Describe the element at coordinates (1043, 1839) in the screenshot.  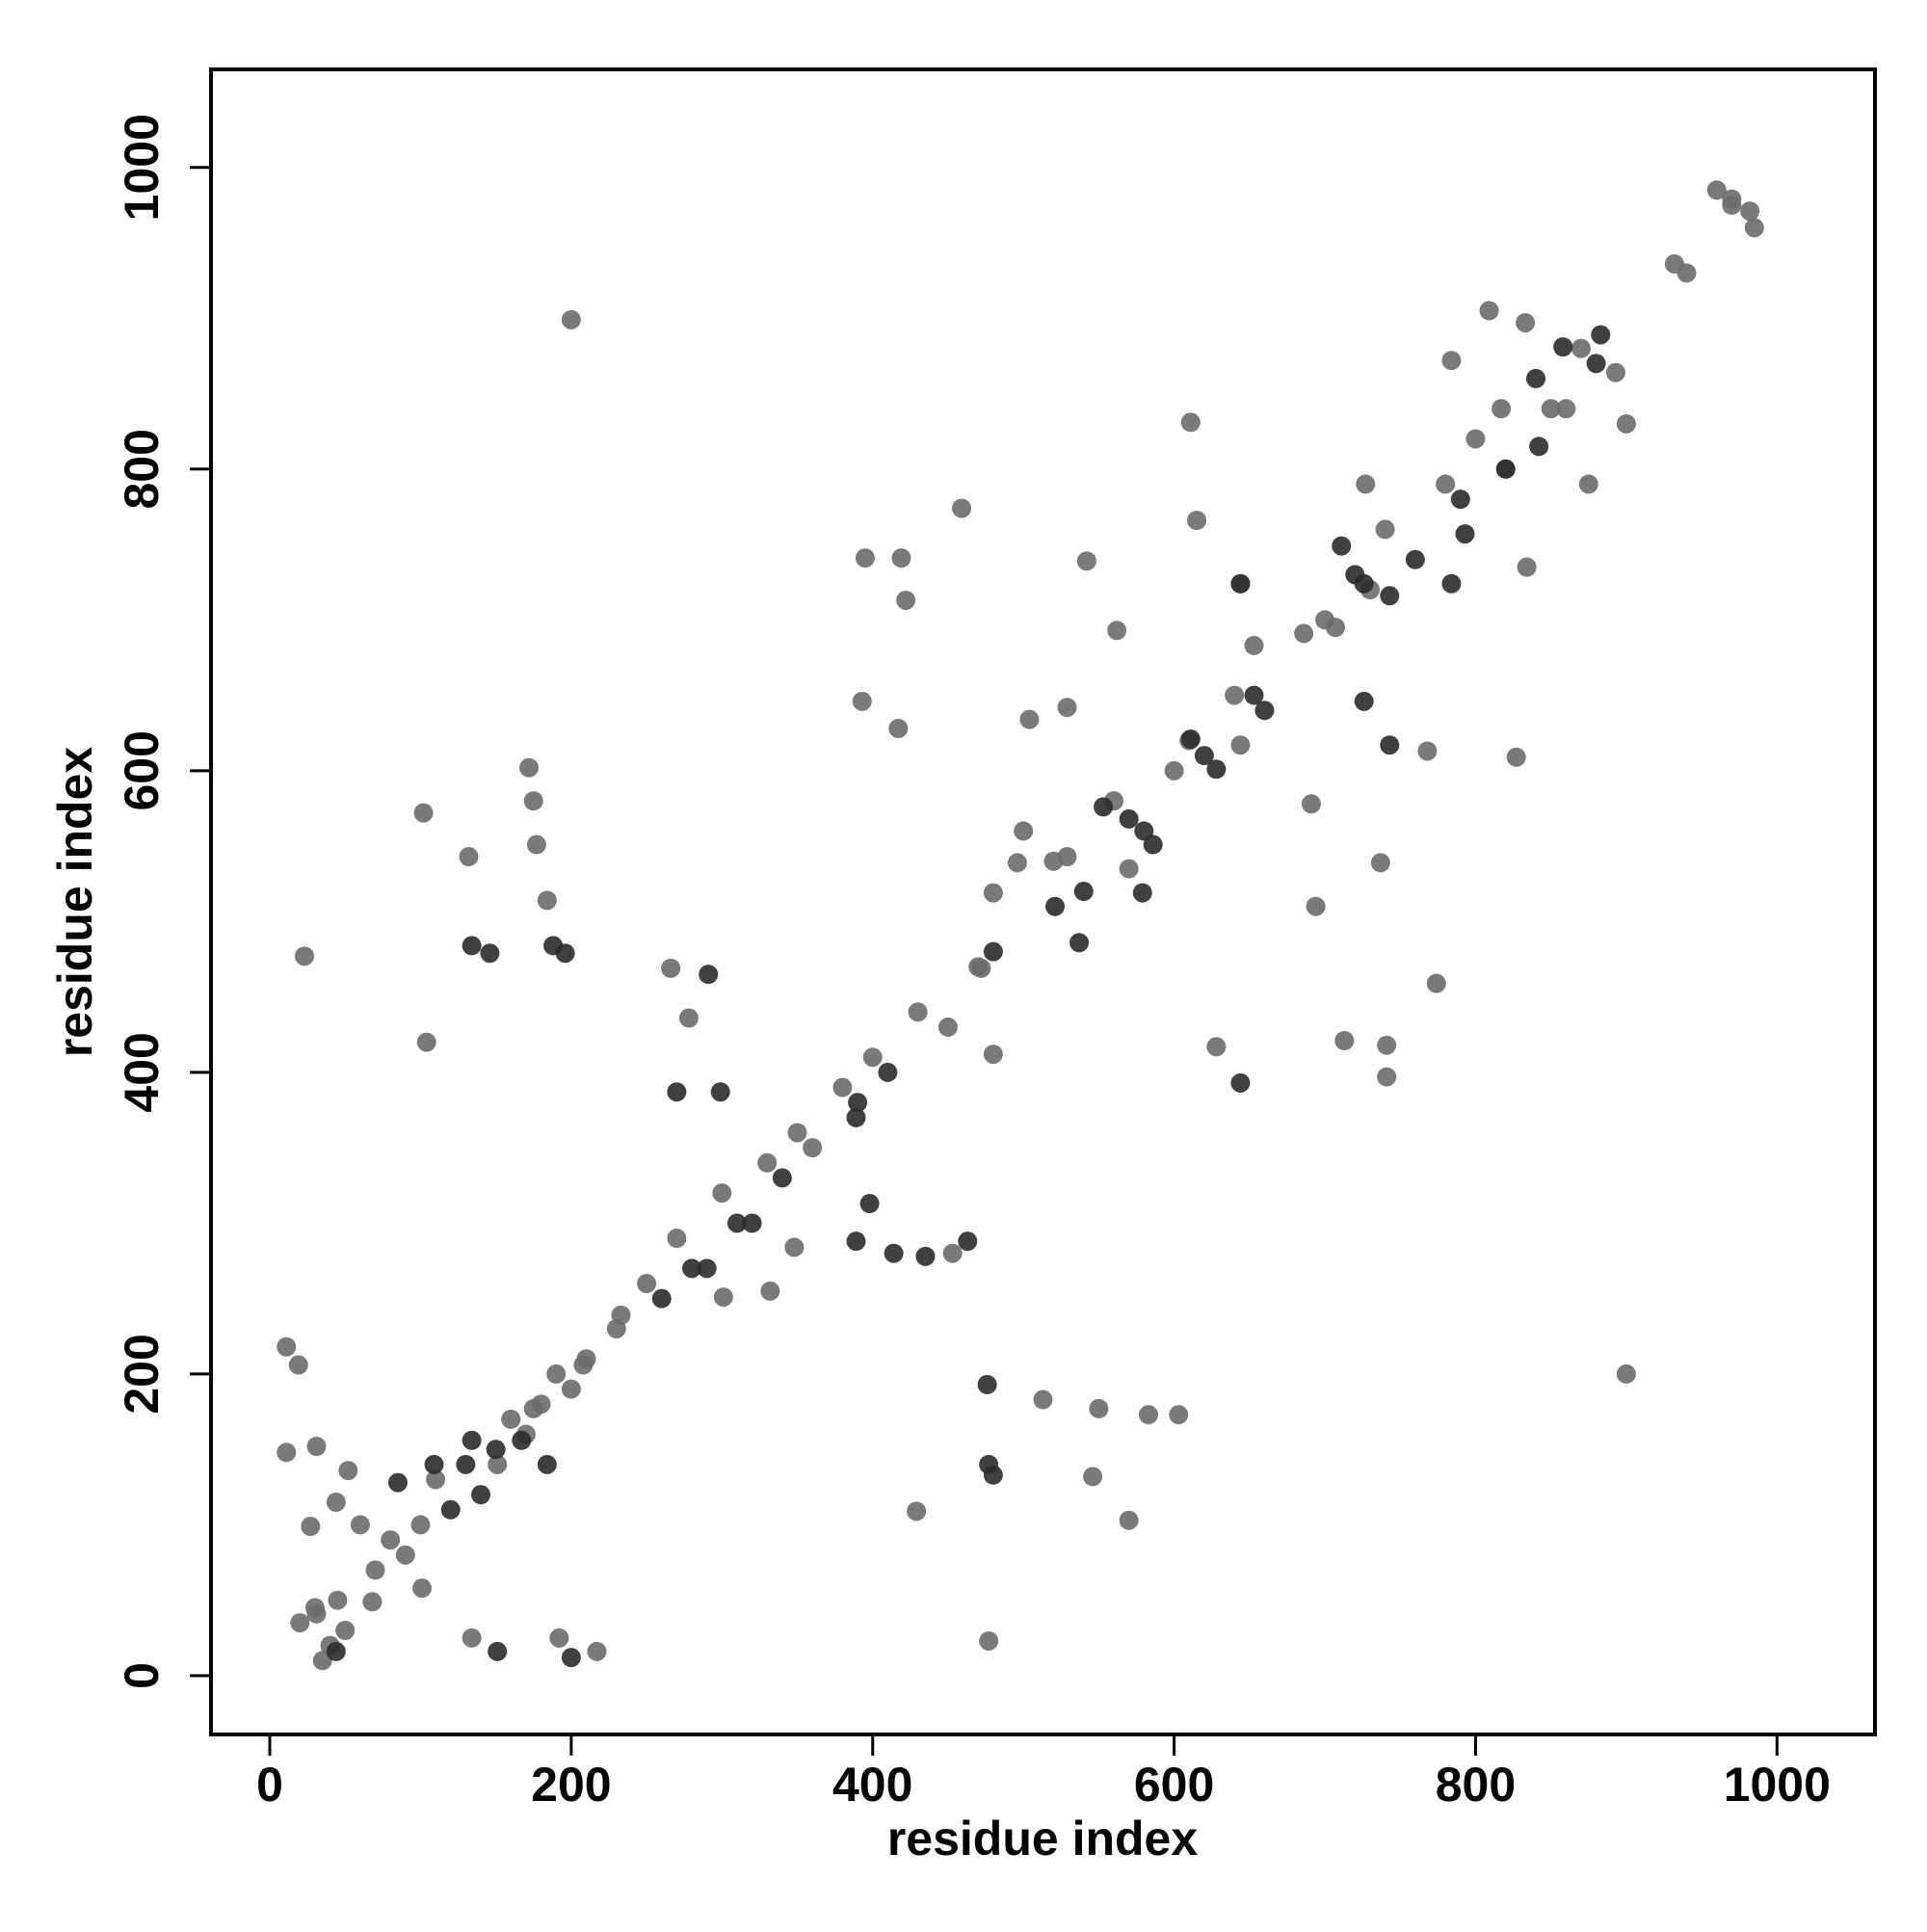
I see `x-axis-title: residue index` at that location.